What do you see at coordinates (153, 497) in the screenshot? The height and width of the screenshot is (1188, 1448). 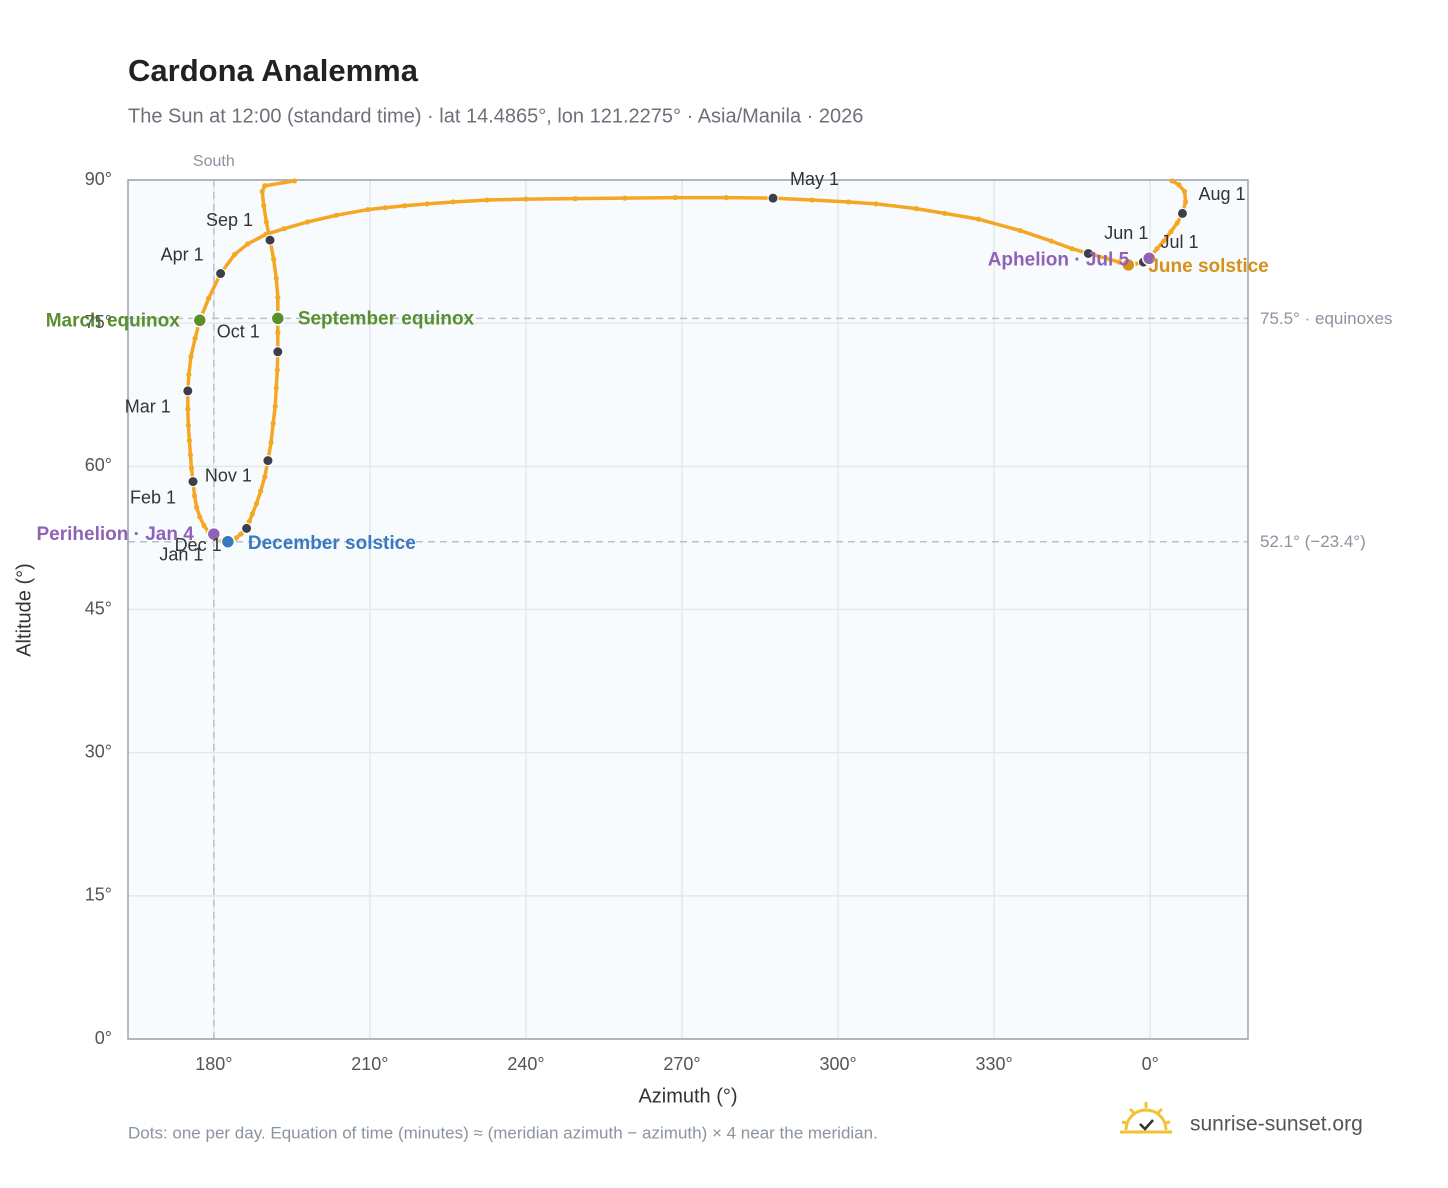 I see `month-label: Feb 1` at bounding box center [153, 497].